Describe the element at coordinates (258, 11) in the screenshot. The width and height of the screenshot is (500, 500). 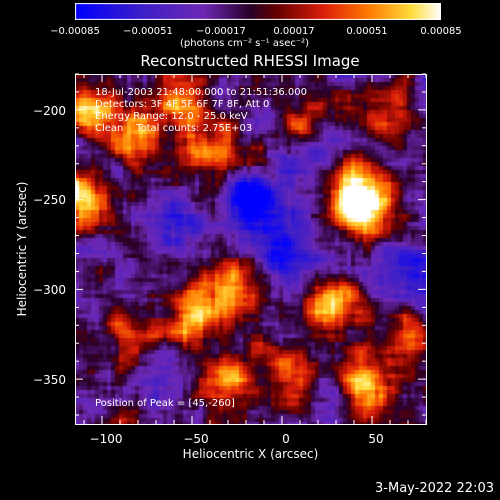
I see `colorbar` at that location.